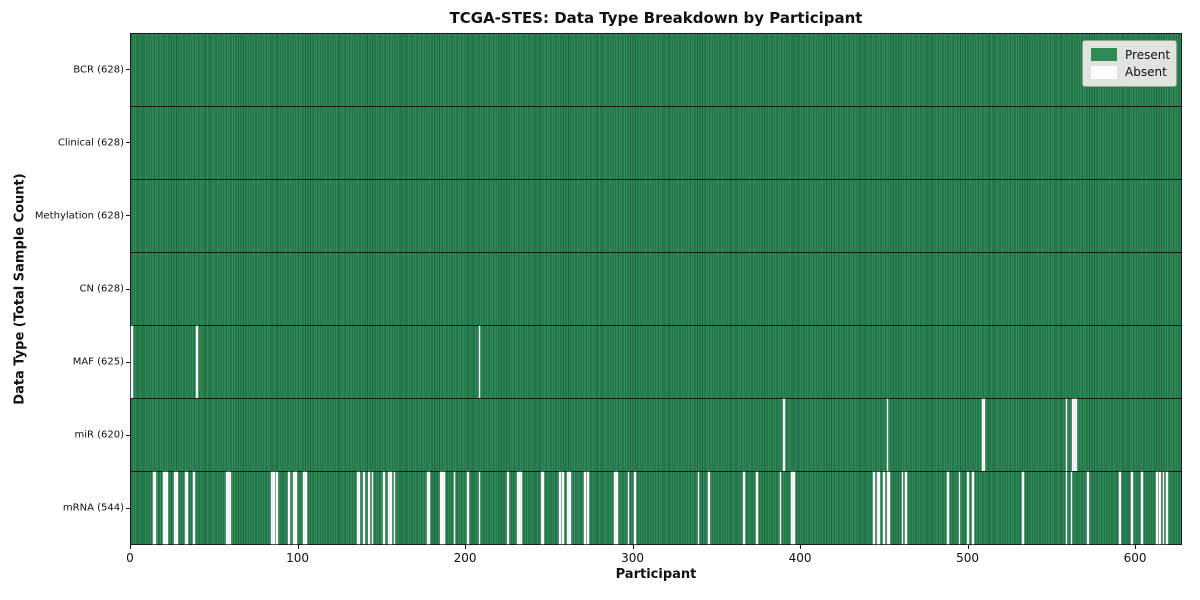 The image size is (1200, 600). I want to click on legend-label: Present, so click(1148, 54).